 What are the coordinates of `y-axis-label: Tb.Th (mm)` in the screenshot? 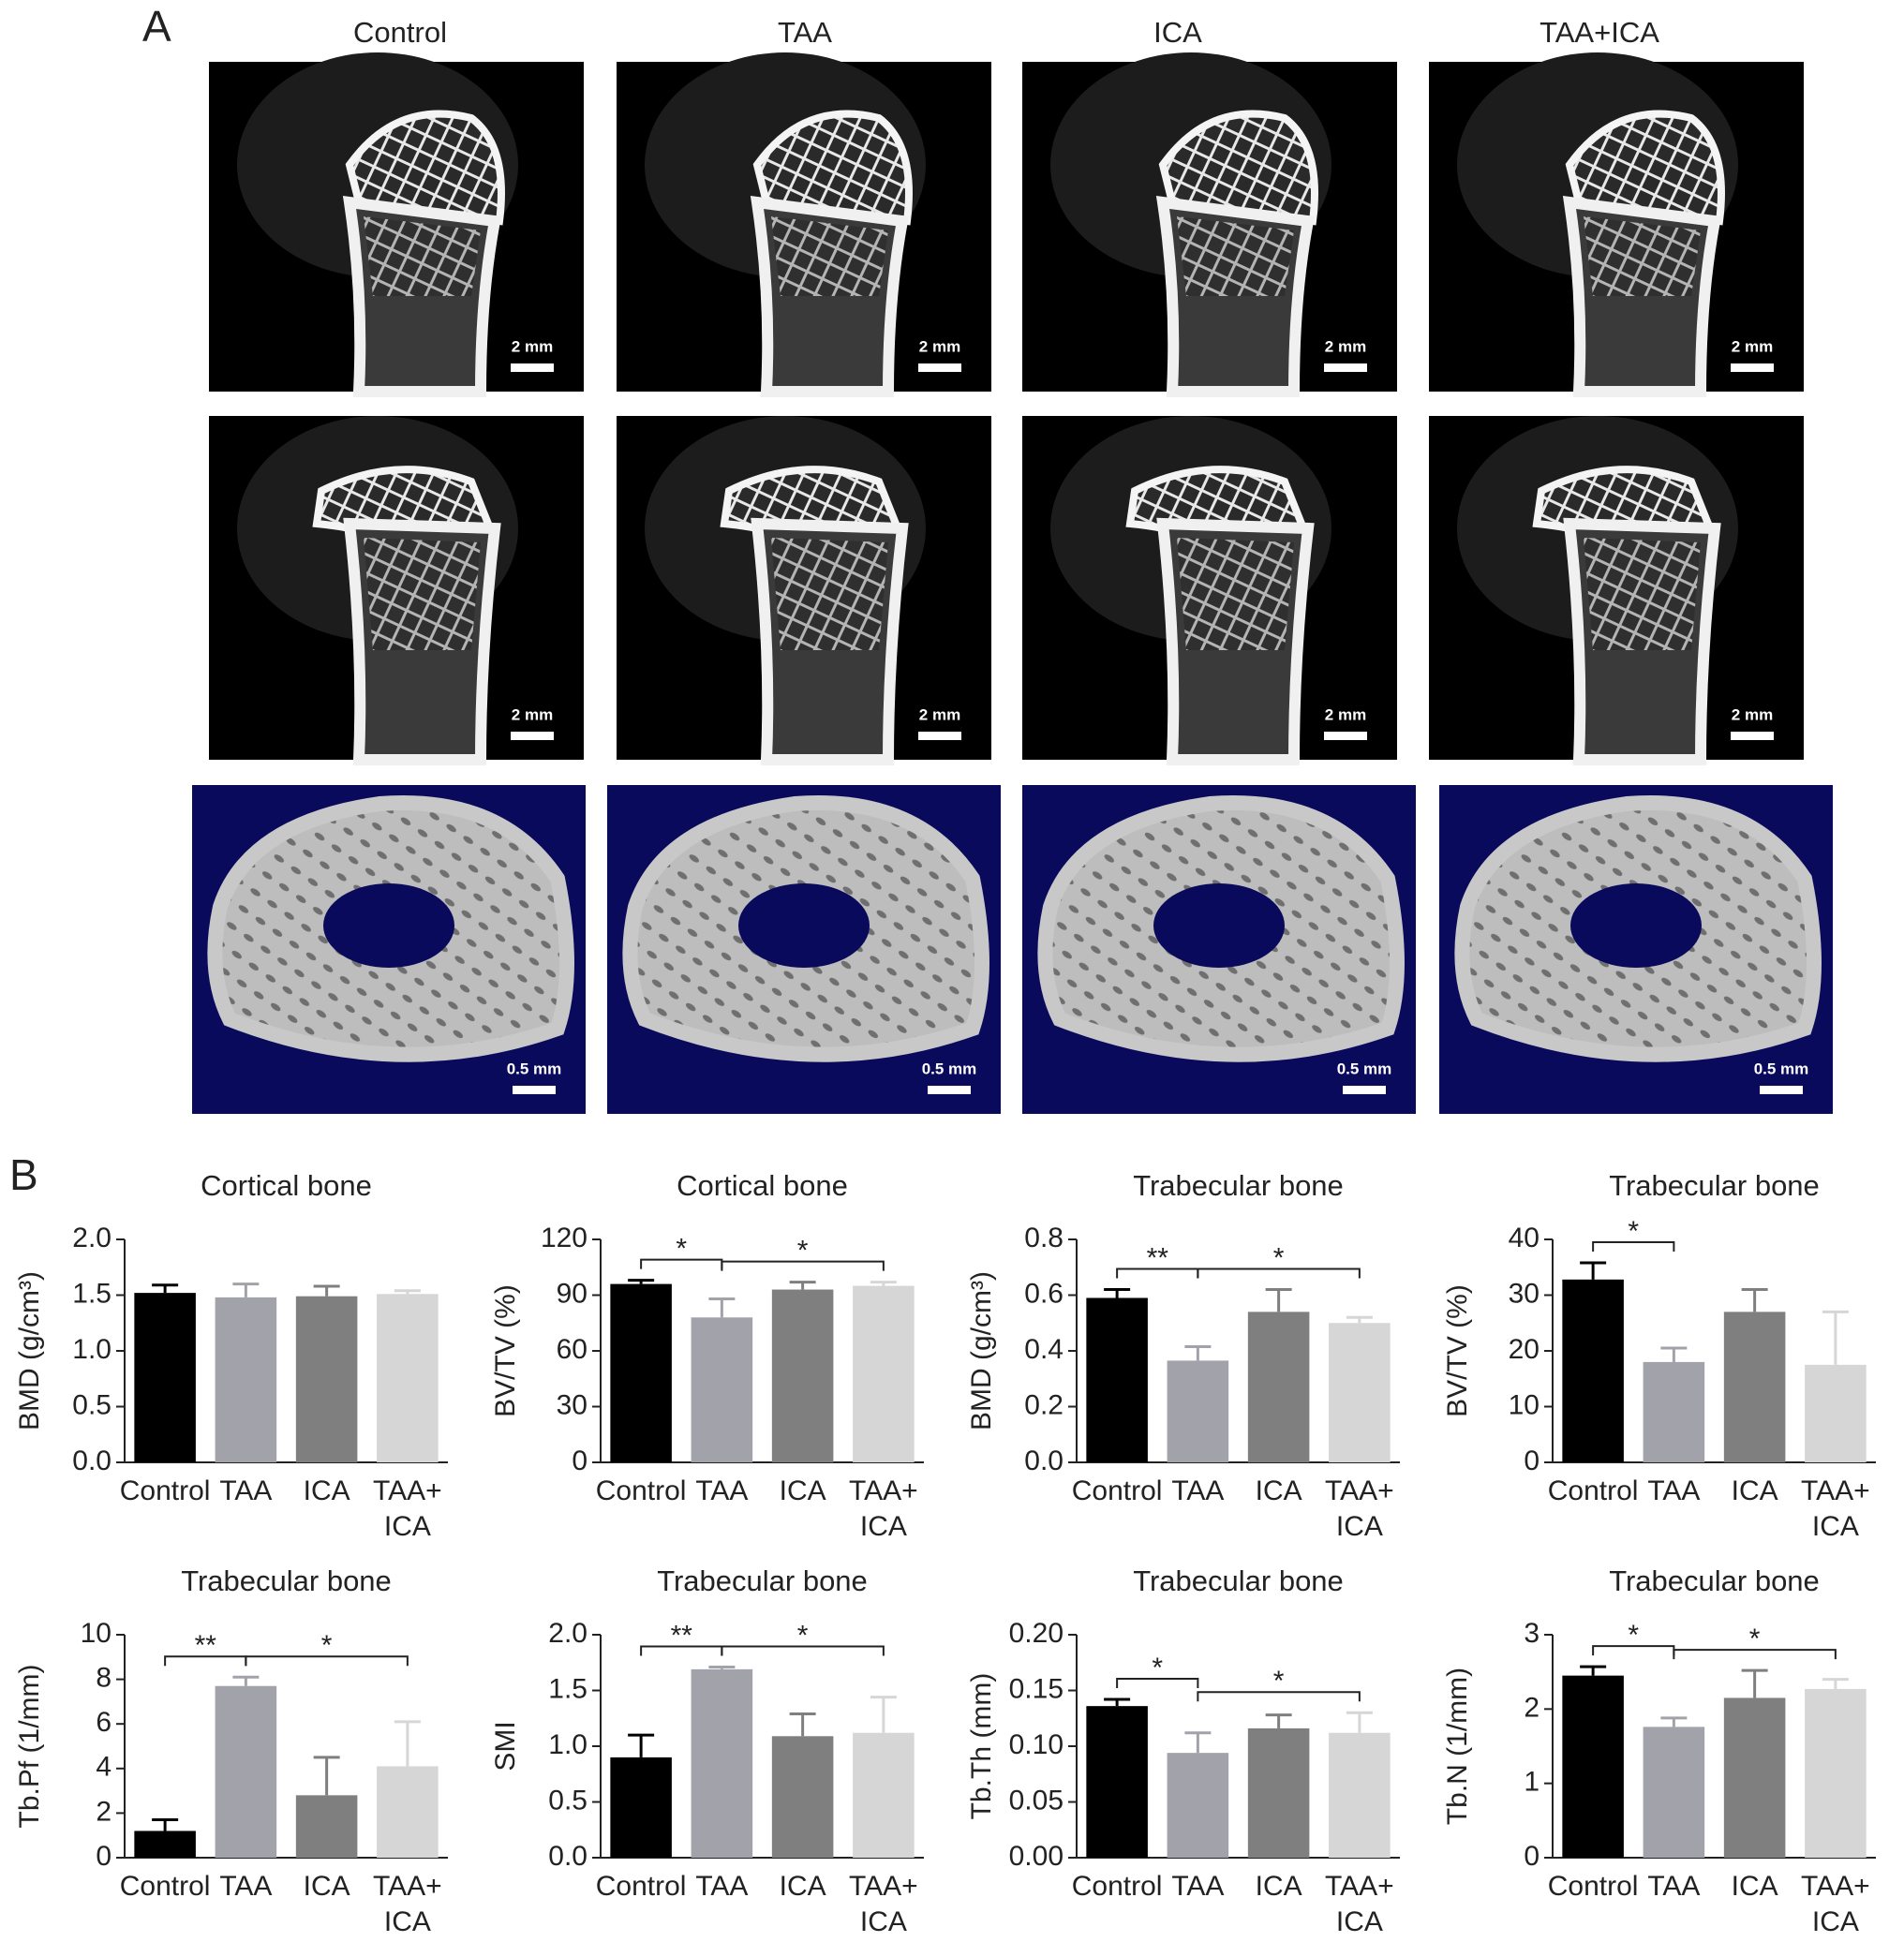 It's located at (981, 1746).